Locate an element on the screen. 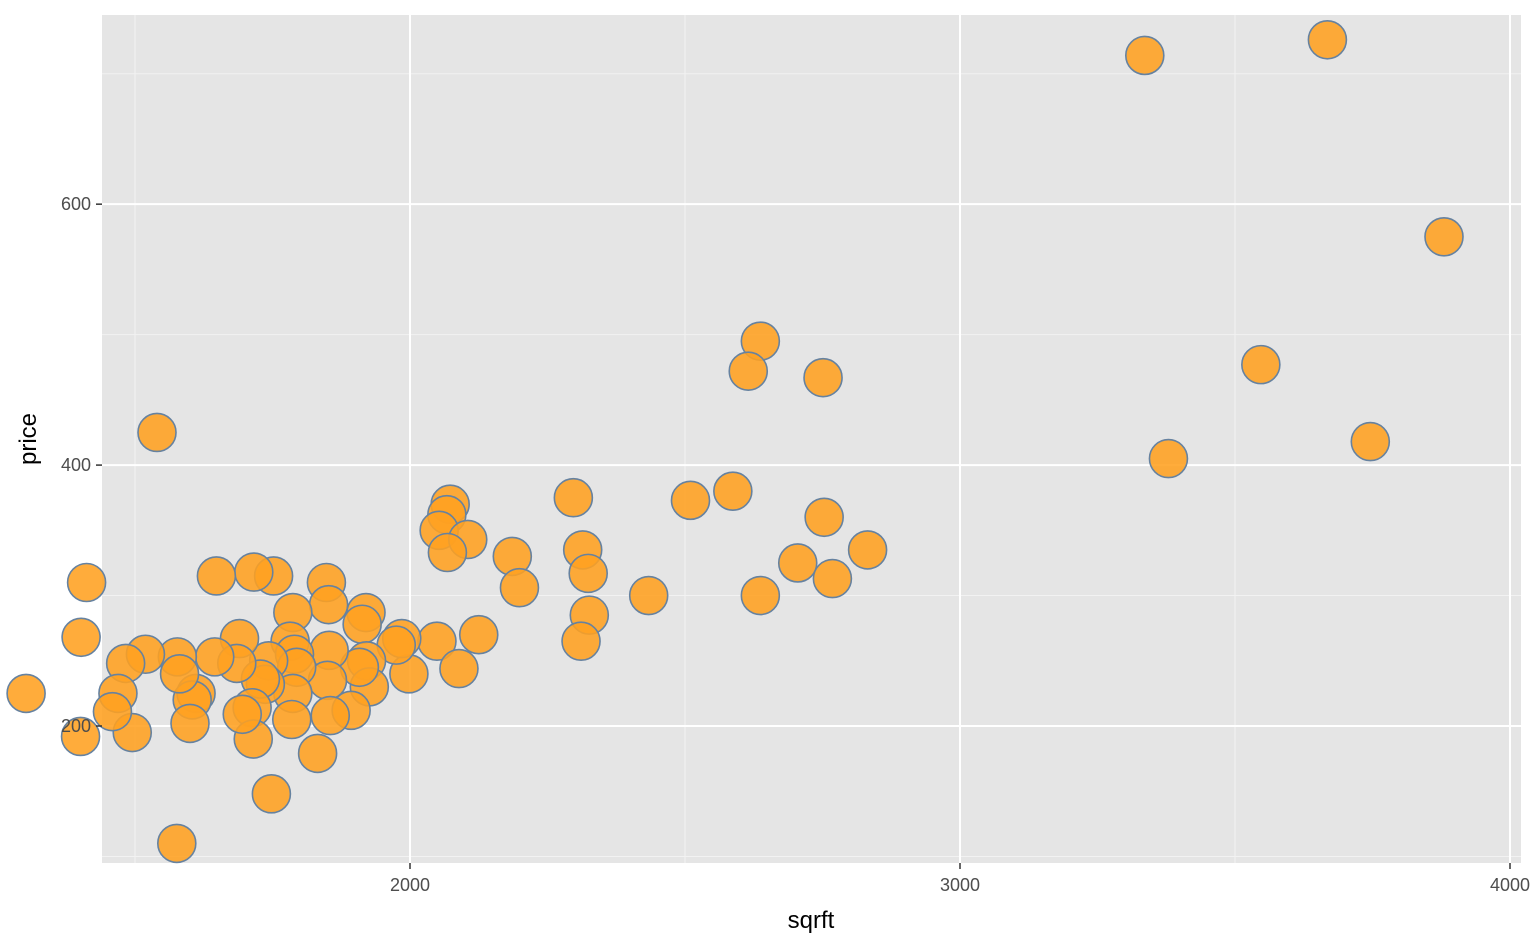 Image resolution: width=1536 pixels, height=949 pixels. y-axis-ticks: 200 400 600 is located at coordinates (81, 465).